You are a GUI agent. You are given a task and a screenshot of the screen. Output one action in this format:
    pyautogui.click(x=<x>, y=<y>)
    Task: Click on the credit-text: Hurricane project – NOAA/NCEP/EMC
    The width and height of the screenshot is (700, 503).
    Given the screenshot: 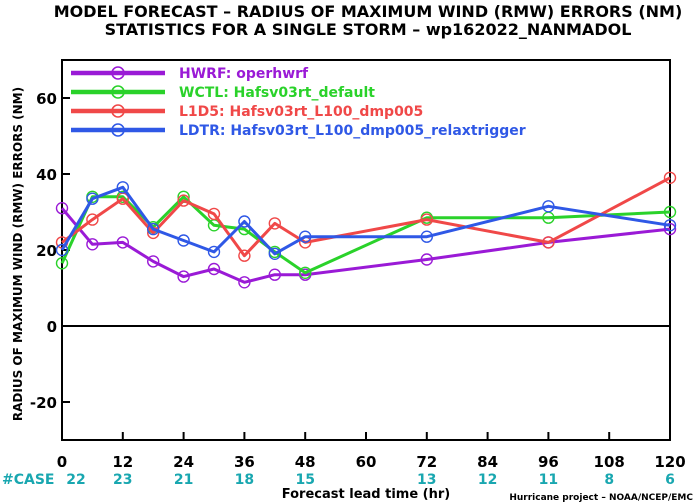 What is the action you would take?
    pyautogui.click(x=601, y=498)
    